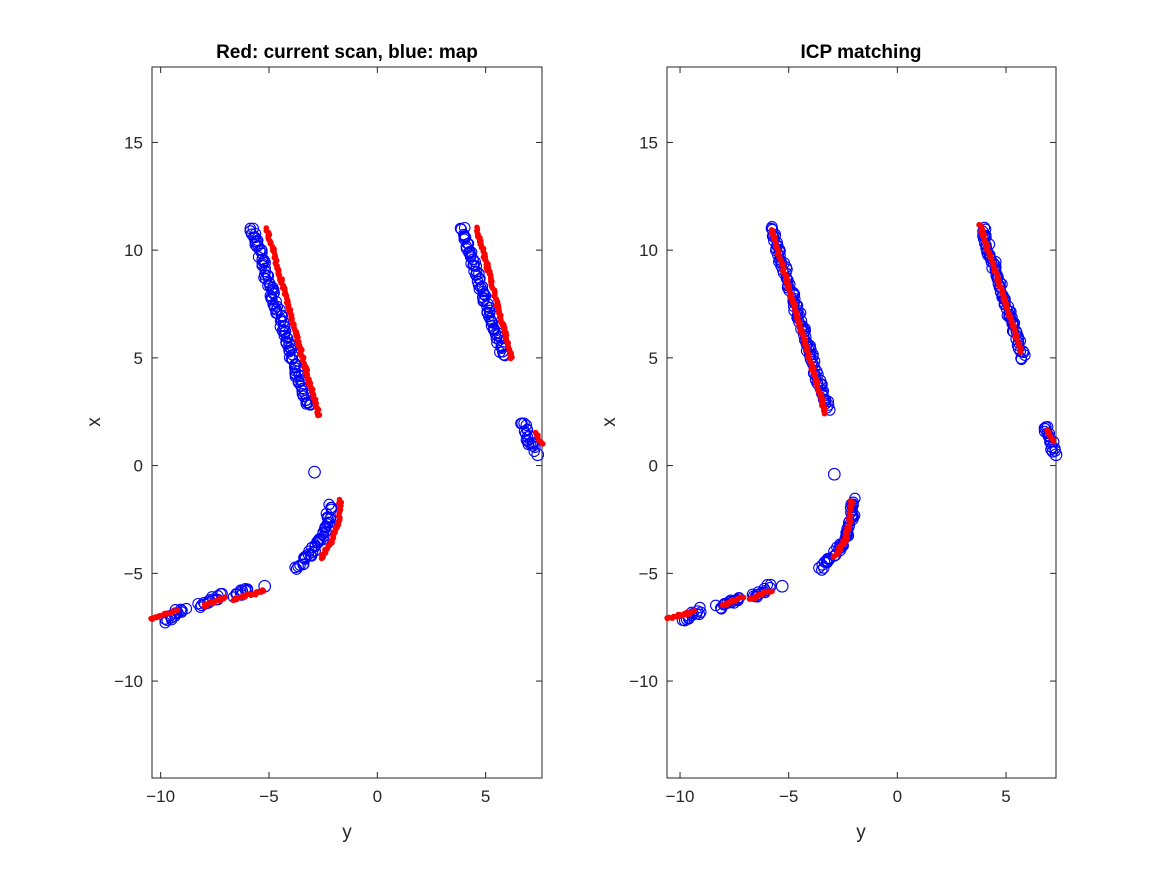 The image size is (1167, 875). I want to click on chart-title: ICP matching, so click(860, 52).